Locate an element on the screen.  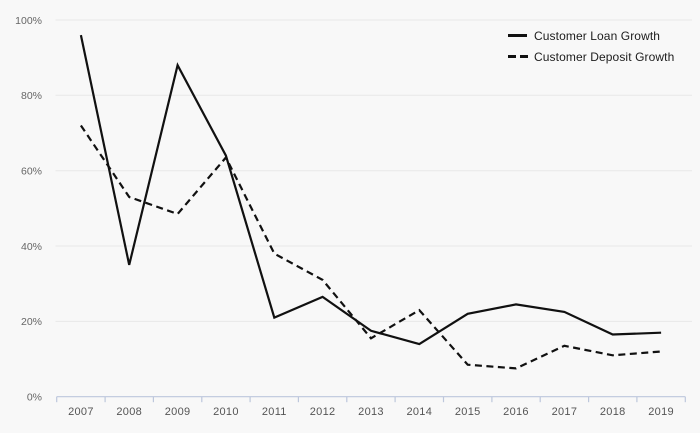
y-axis-tick-label: 100% is located at coordinates (28, 21).